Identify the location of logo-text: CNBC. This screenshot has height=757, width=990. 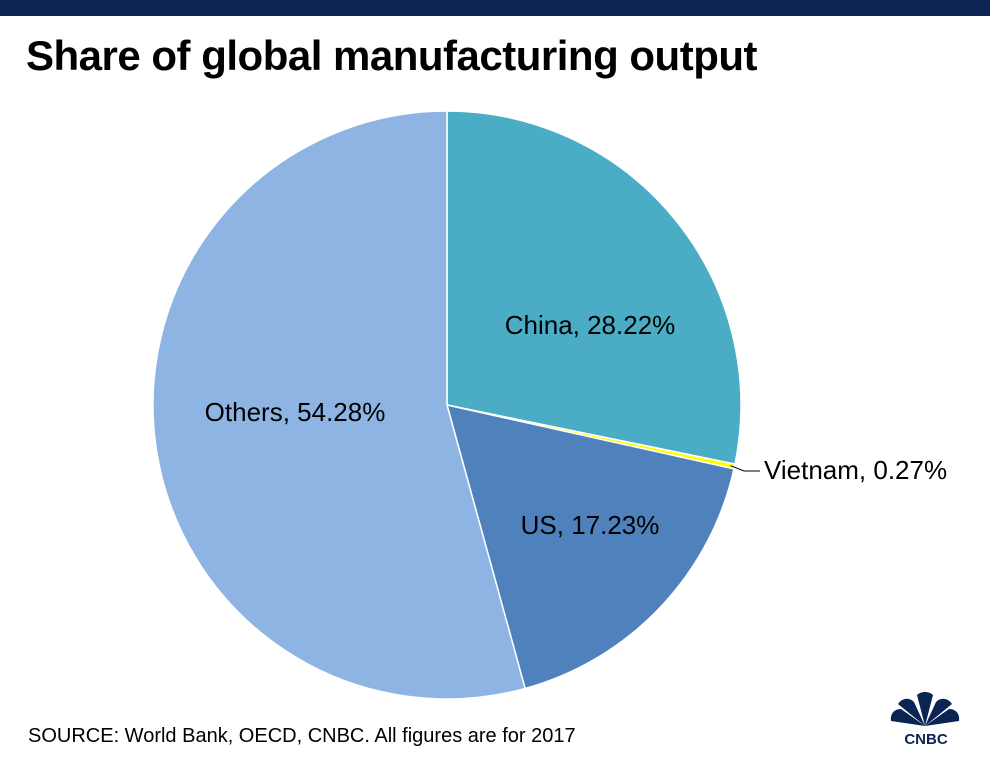
(925, 739).